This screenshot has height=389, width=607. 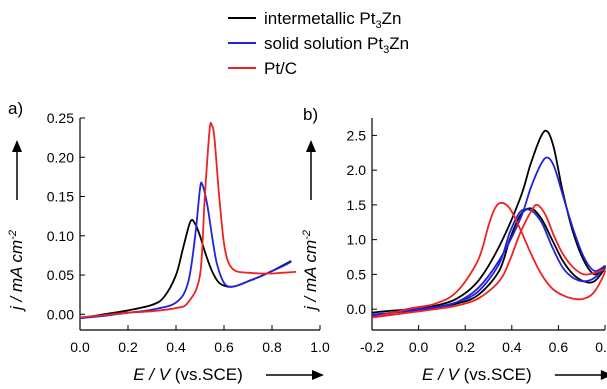 What do you see at coordinates (15, 108) in the screenshot?
I see `panel-label: a)` at bounding box center [15, 108].